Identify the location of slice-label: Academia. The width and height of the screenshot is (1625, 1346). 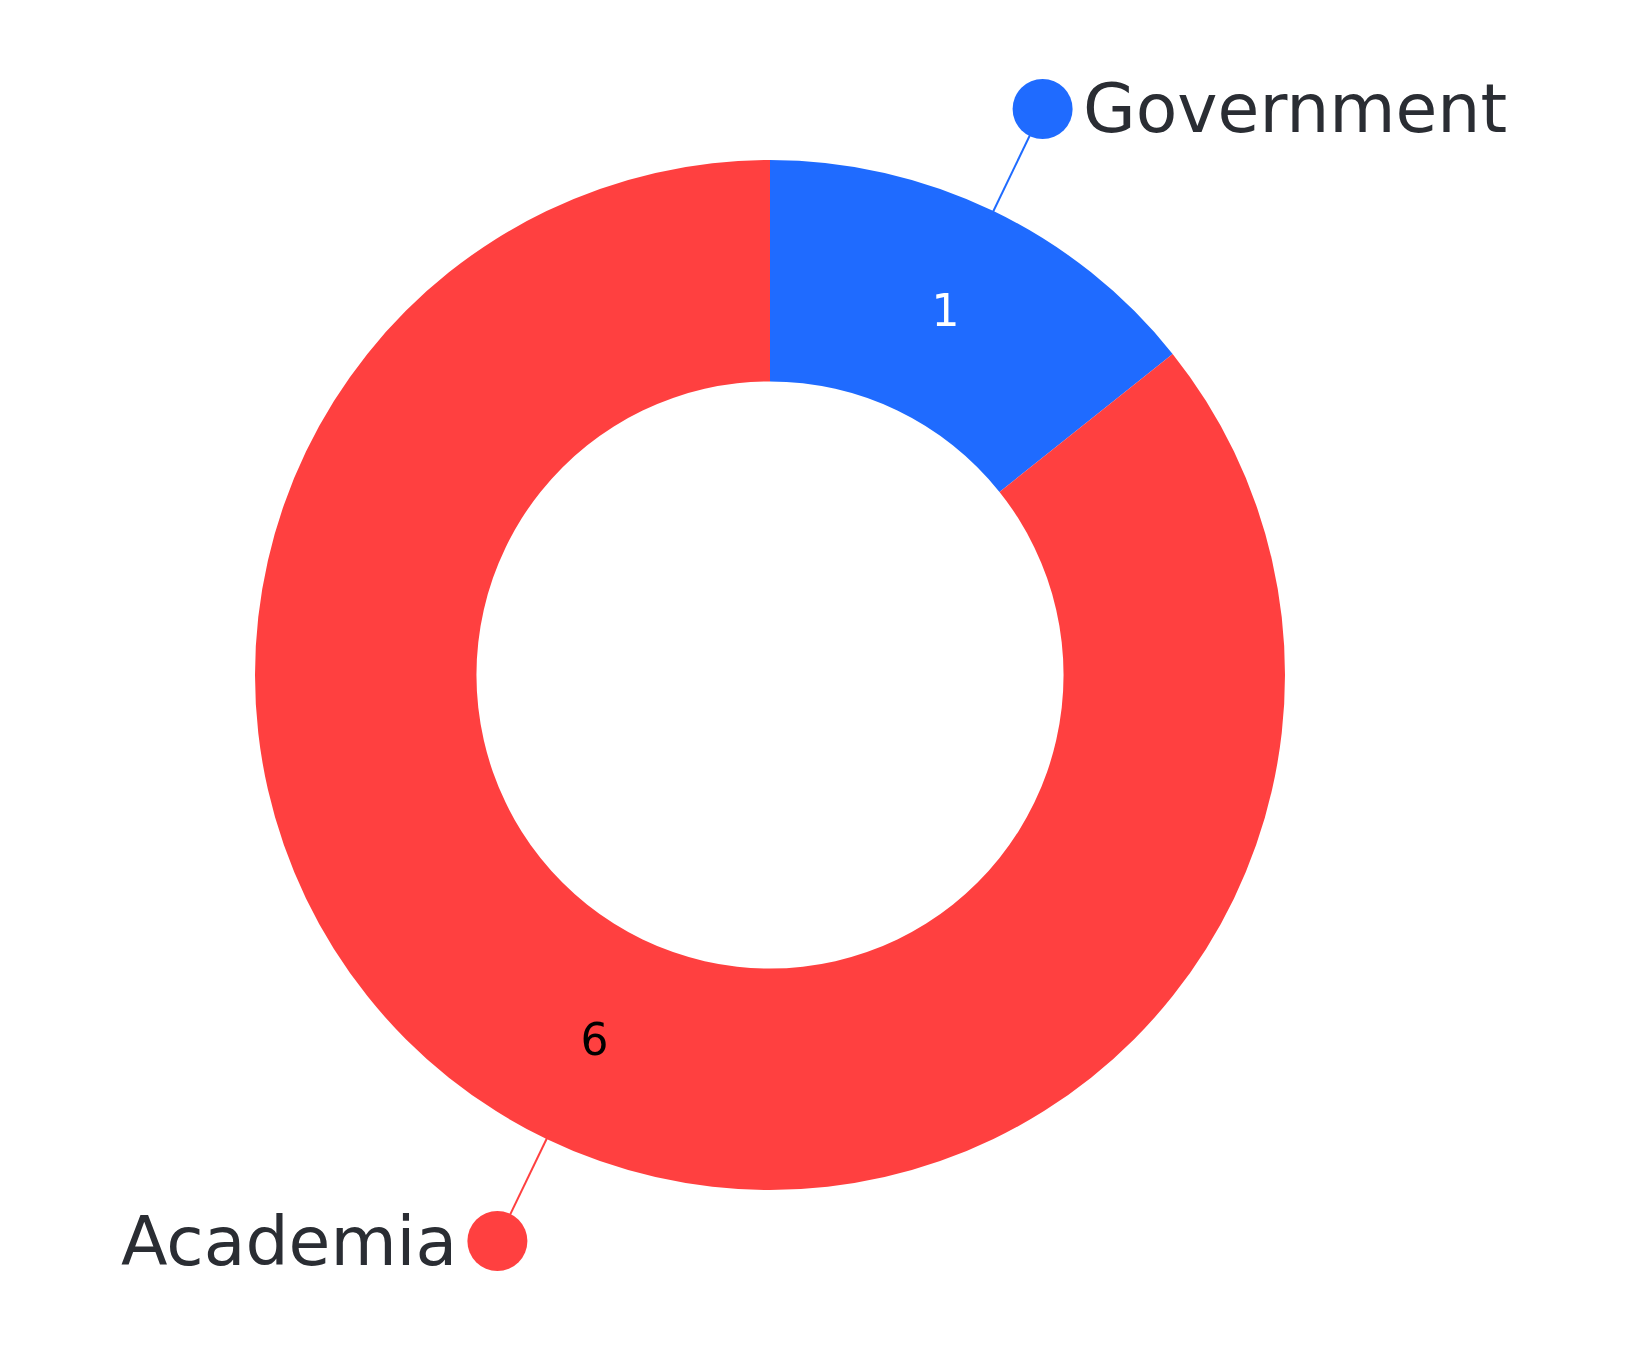
(289, 1241).